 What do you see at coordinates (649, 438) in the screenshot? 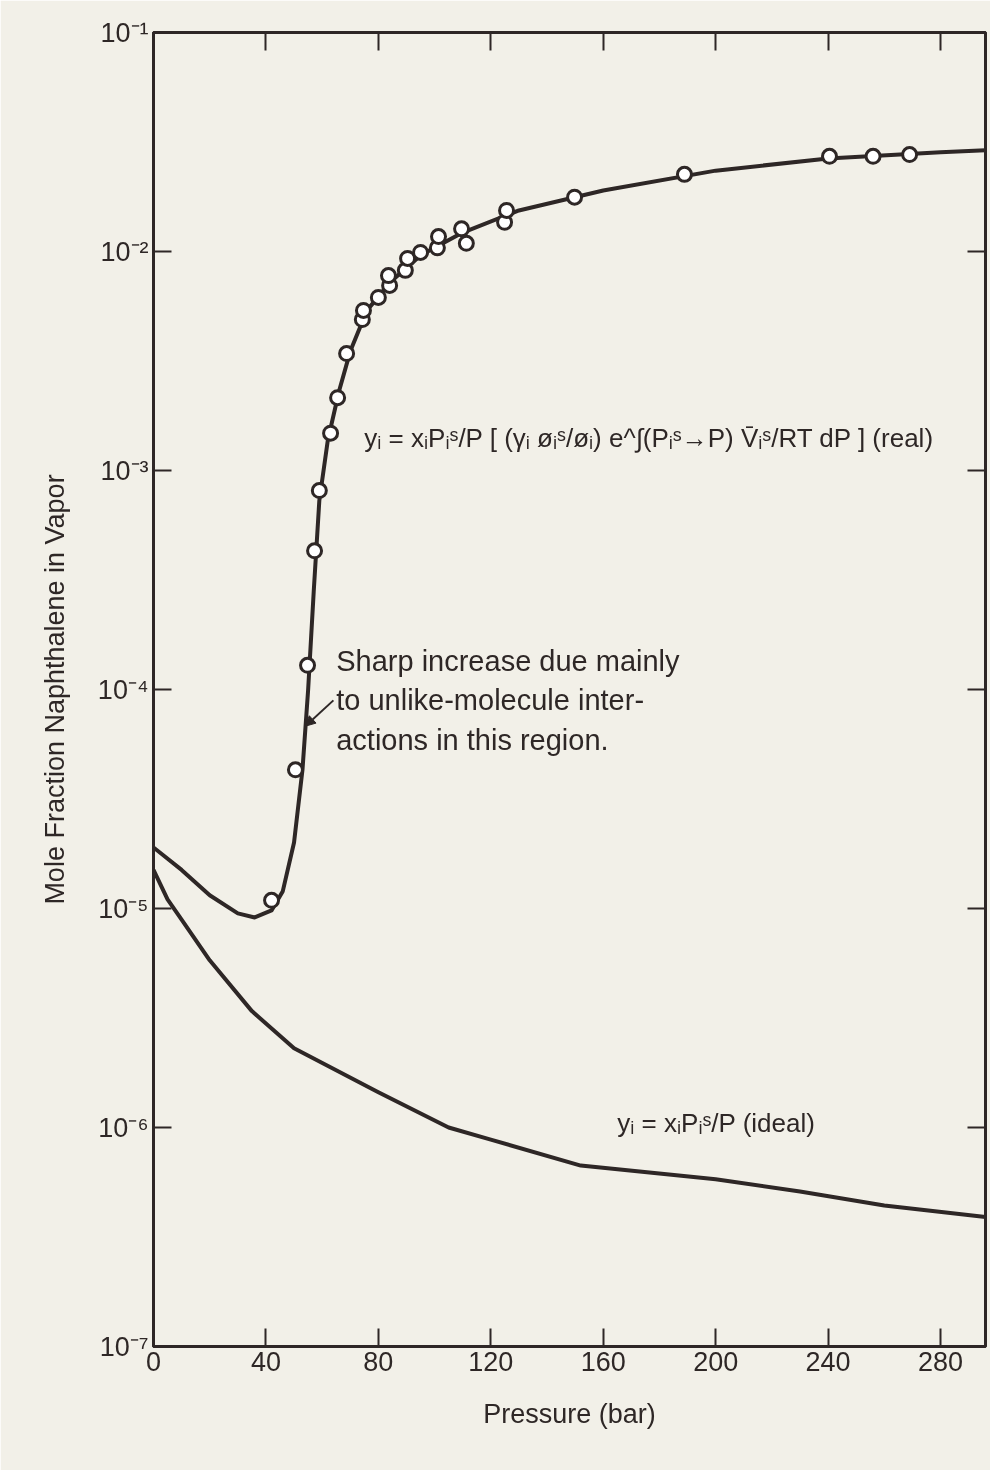
I see `annotation: yᵢ = xᵢPᵢˢ/P [ (γᵢ øᵢˢ/øᵢ) e^∫(Pᵢˢ→P) V̄ᵢˢ/RT dP ] (real)` at bounding box center [649, 438].